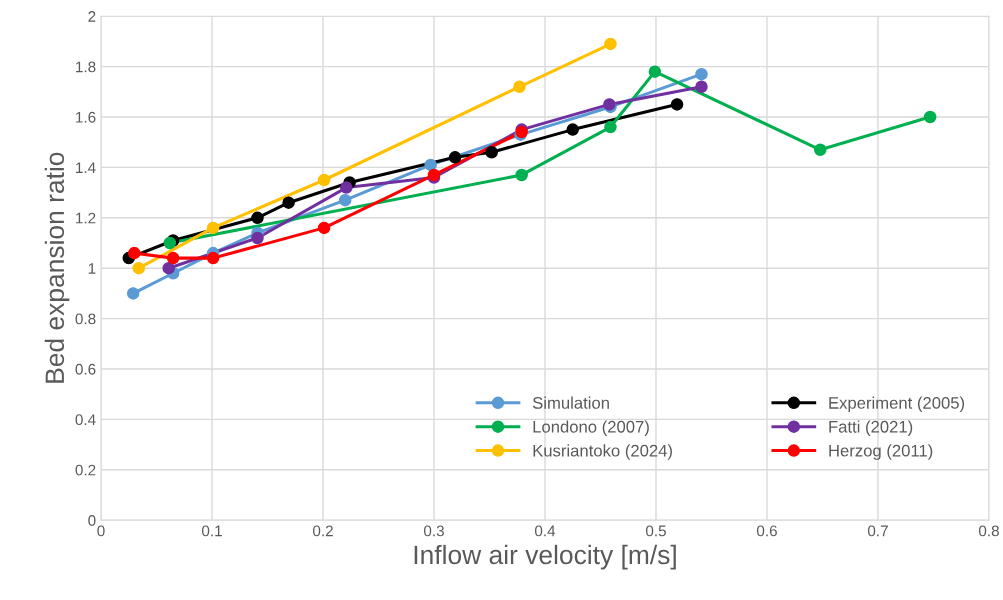  What do you see at coordinates (85, 319) in the screenshot?
I see `y-tick-label: 0.8` at bounding box center [85, 319].